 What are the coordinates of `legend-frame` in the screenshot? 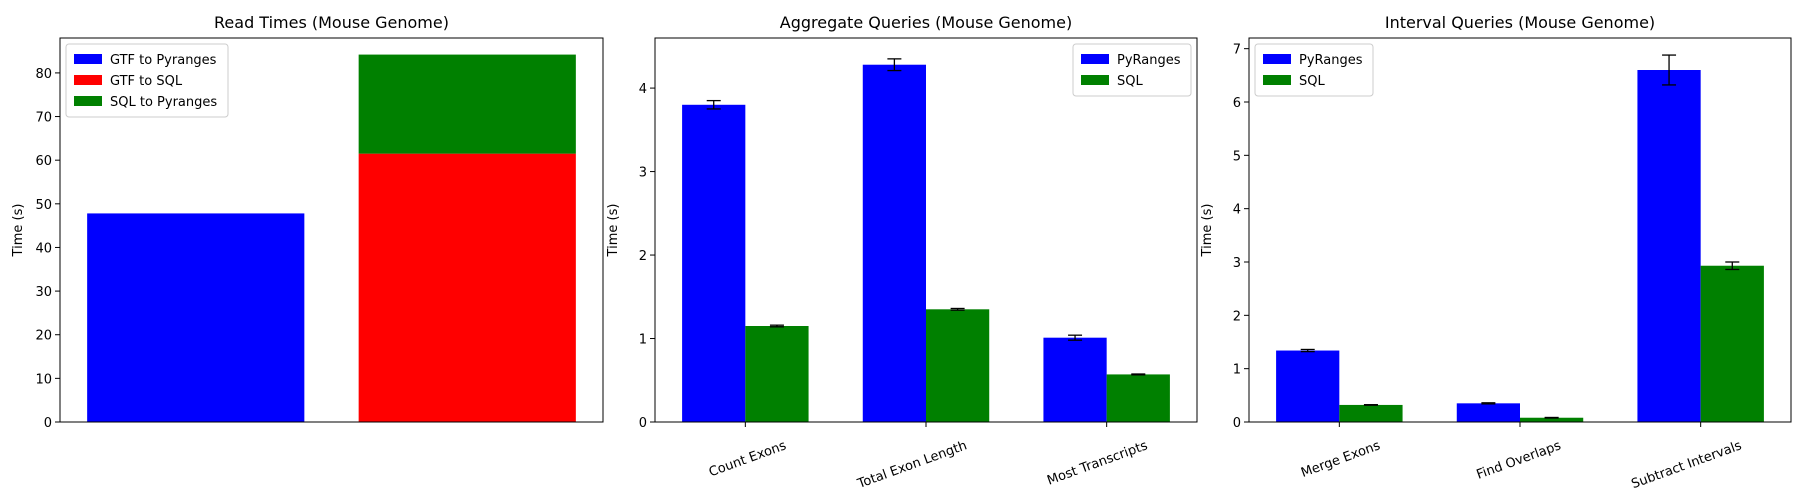 It's located at (147, 80).